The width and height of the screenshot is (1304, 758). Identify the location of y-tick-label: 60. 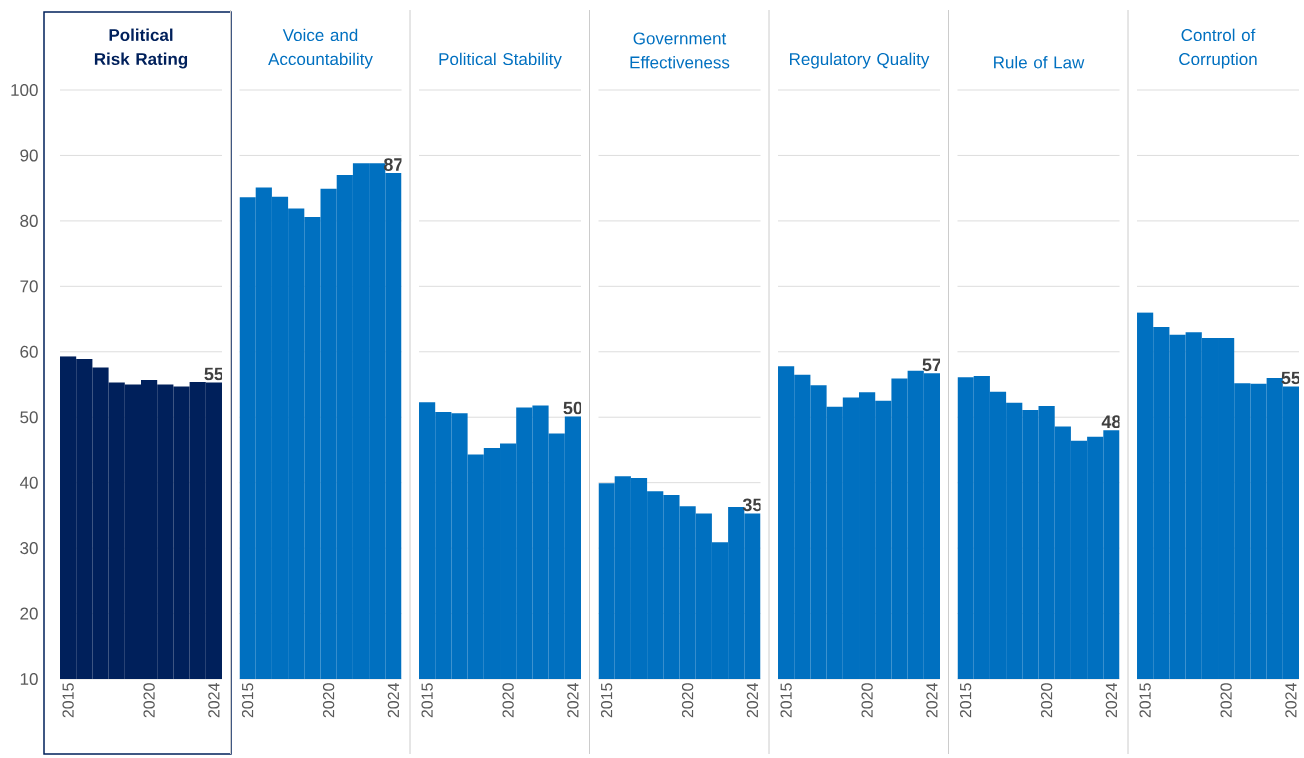
(29, 351).